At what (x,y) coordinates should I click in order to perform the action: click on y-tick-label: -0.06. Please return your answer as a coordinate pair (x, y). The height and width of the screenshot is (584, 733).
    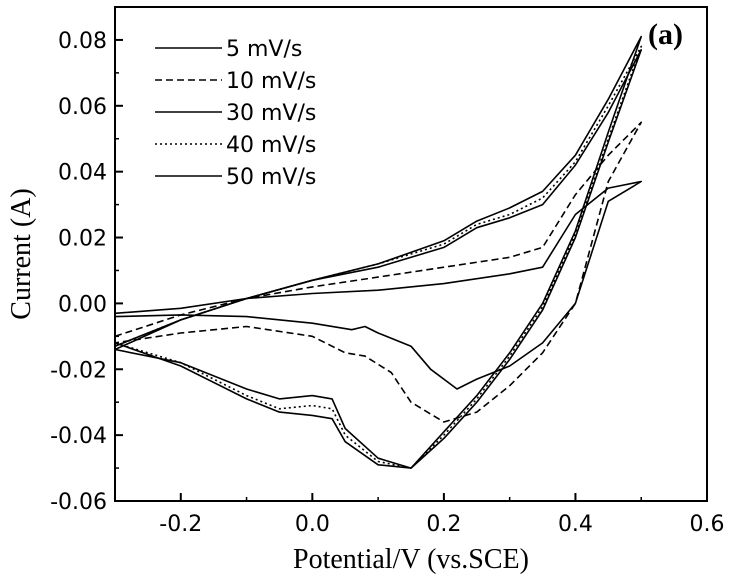
    Looking at the image, I should click on (78, 502).